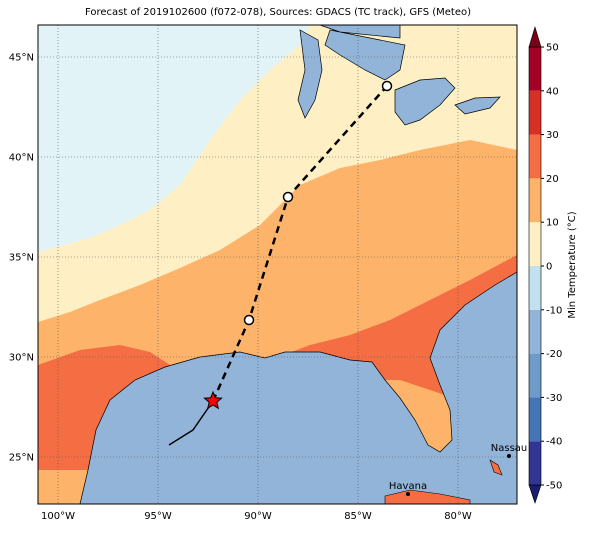 The height and width of the screenshot is (533, 592). I want to click on colorbar-tick-label: 10, so click(552, 223).